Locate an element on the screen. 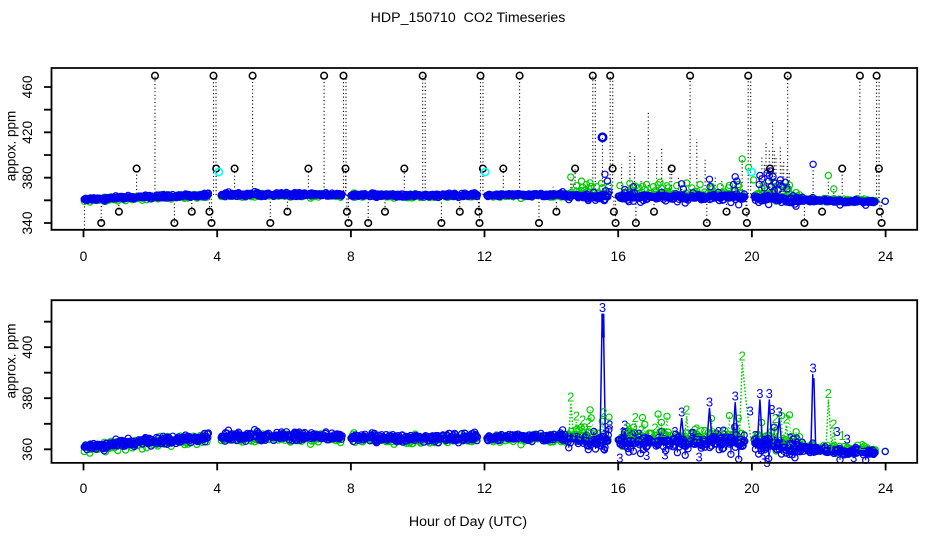 The width and height of the screenshot is (936, 540). svg-text: 360 is located at coordinates (27, 448).